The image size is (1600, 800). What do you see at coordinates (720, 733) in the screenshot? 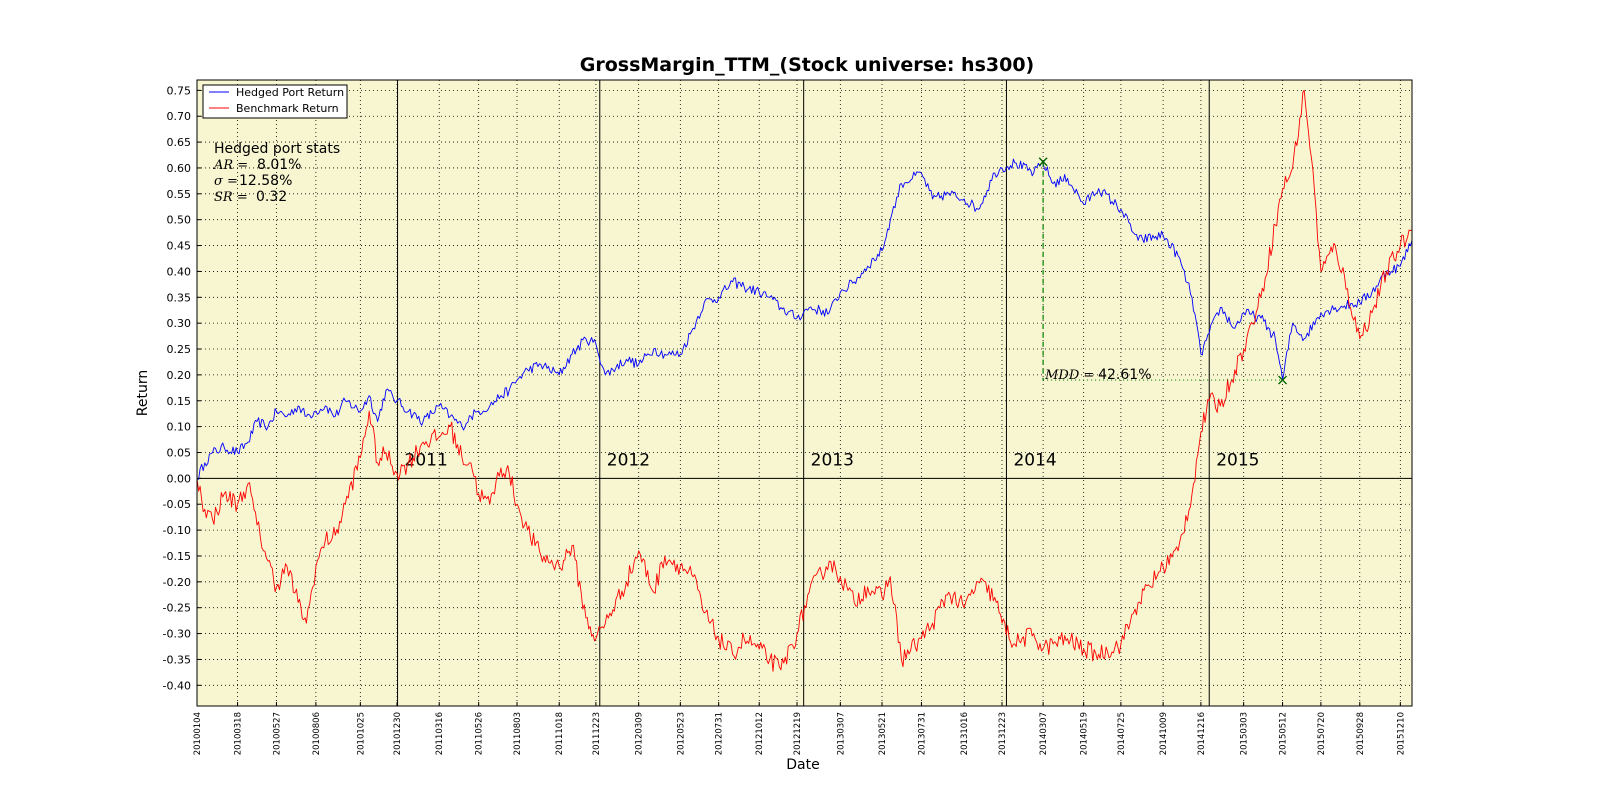
I see `x-tick-label: 20120731` at bounding box center [720, 733].